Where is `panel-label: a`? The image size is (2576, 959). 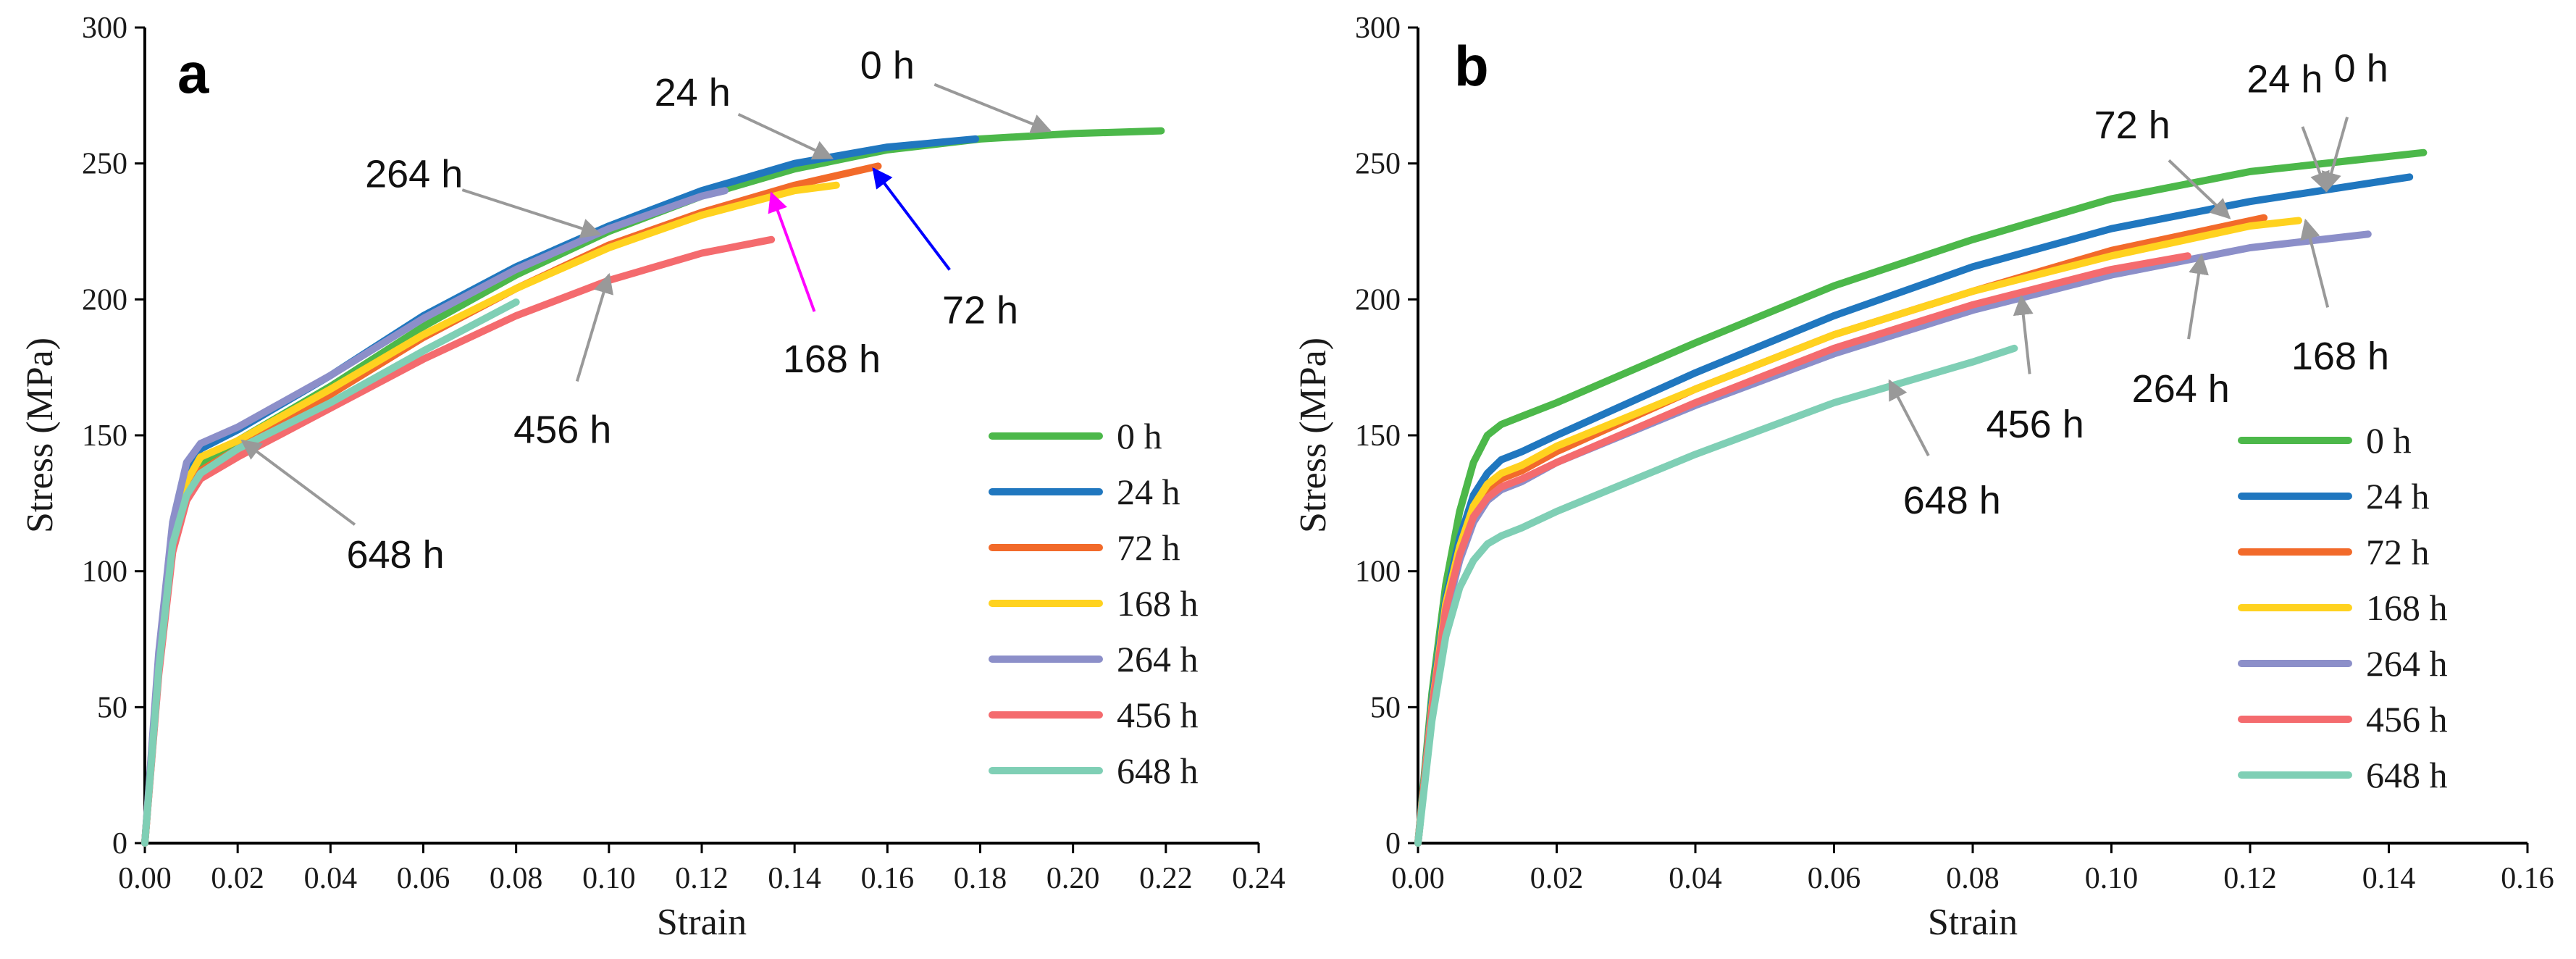 panel-label: a is located at coordinates (193, 73).